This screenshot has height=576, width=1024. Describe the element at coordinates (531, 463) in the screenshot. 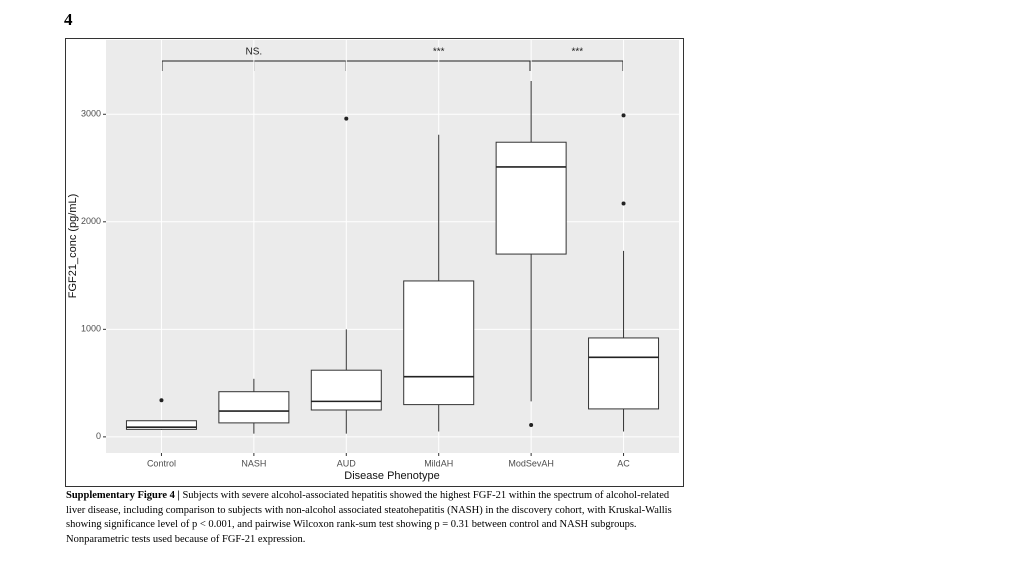

I see `x-tick-label: ModSevAH` at that location.